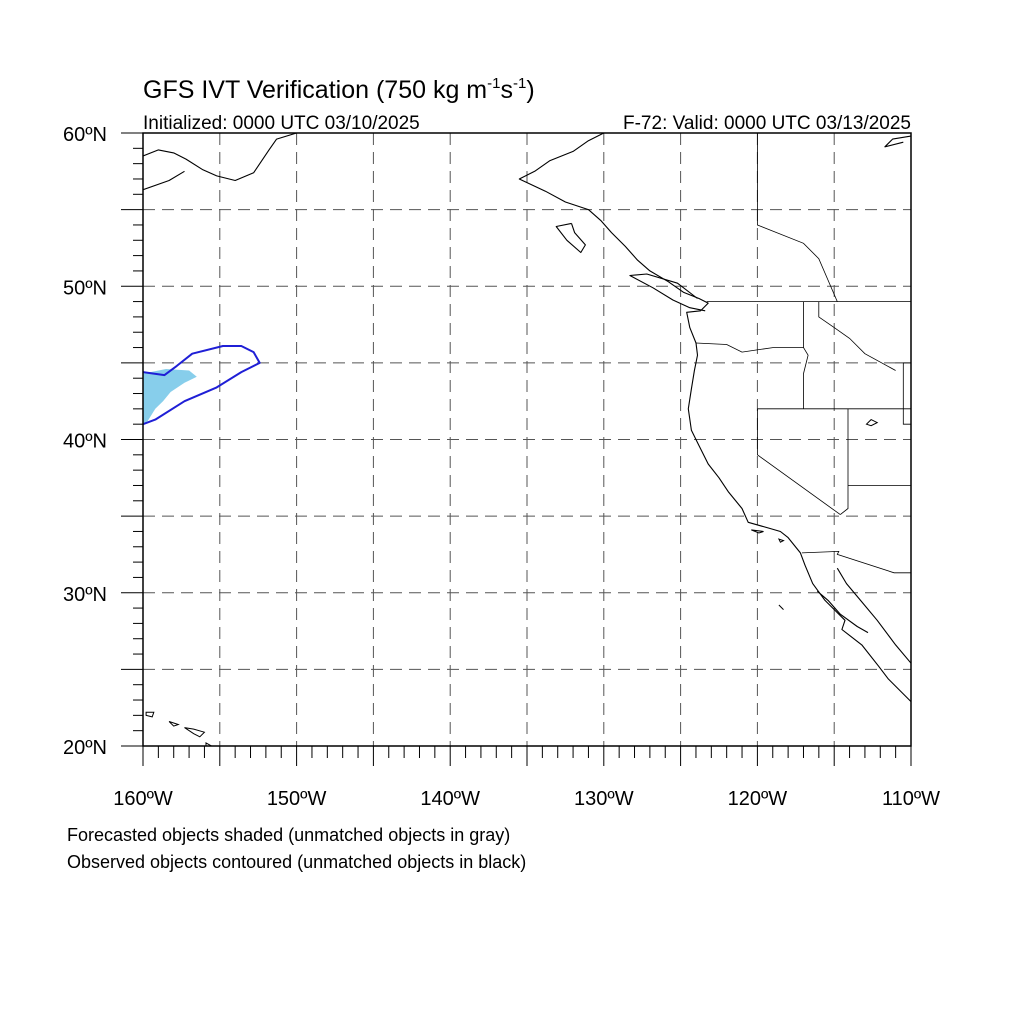 This screenshot has width=1024, height=1024. What do you see at coordinates (758, 799) in the screenshot?
I see `lon-label: 120ºW` at bounding box center [758, 799].